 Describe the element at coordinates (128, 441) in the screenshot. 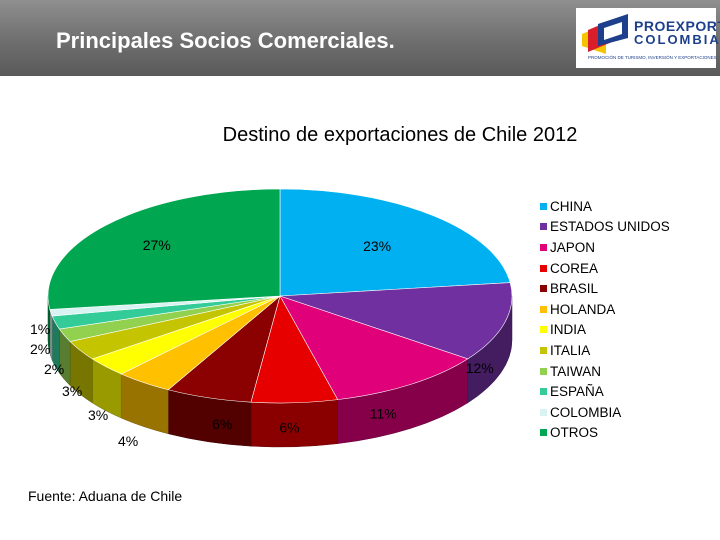

I see `pie-label-holanda: 4%` at that location.